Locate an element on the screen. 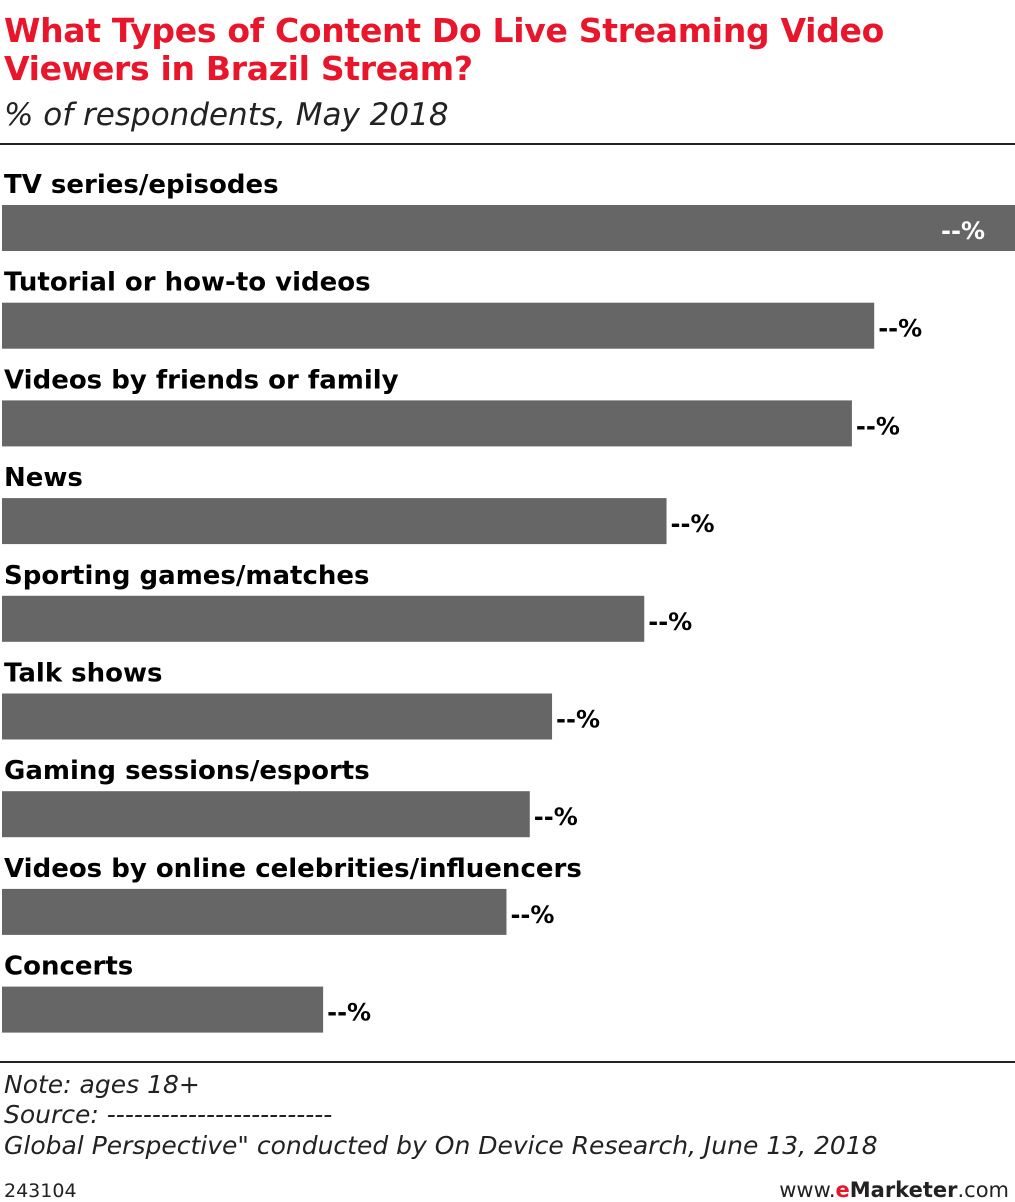 The width and height of the screenshot is (1015, 1202). footer-source: Source: ------------------------- is located at coordinates (168, 1114).